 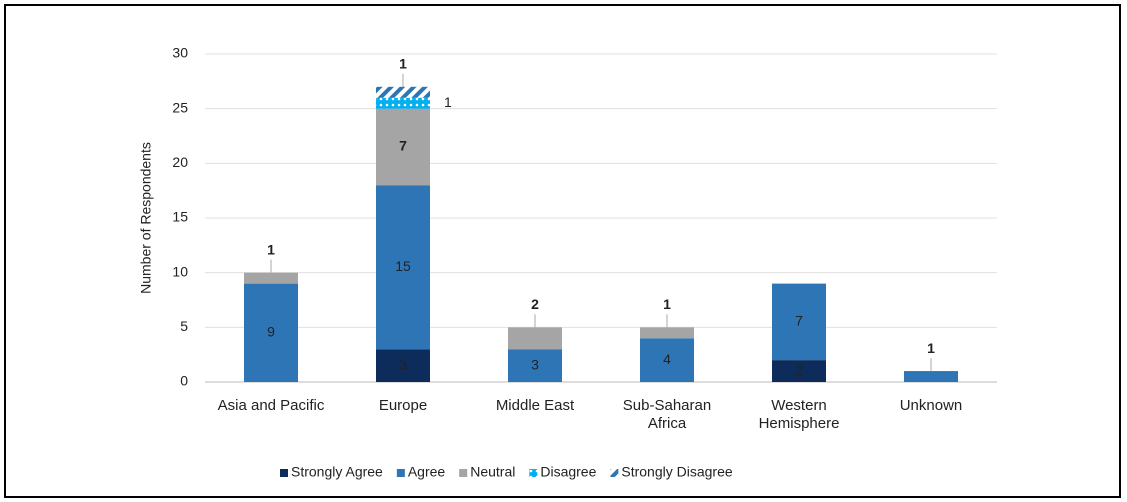 What do you see at coordinates (271, 405) in the screenshot?
I see `x-tick-label: Asia and Pacific` at bounding box center [271, 405].